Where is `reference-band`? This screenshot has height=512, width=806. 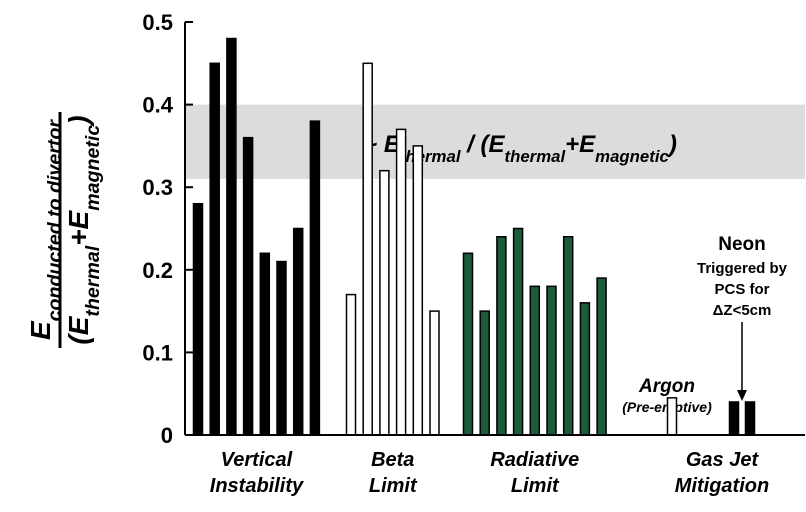 reference-band is located at coordinates (495, 141).